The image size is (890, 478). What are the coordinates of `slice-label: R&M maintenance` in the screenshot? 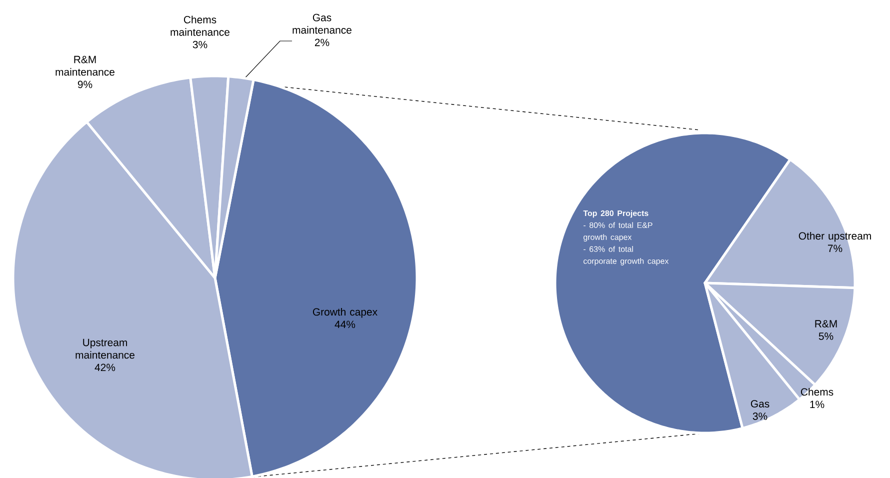 It's located at (85, 66).